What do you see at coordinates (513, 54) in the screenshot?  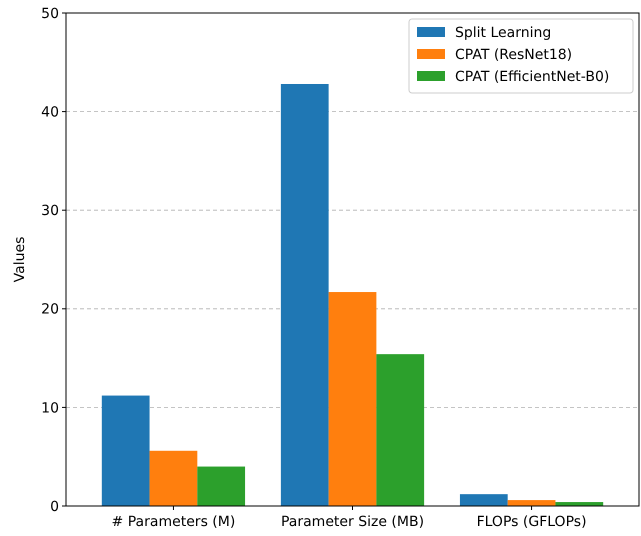 I see `legend-label: CPAT (ResNet18)` at bounding box center [513, 54].